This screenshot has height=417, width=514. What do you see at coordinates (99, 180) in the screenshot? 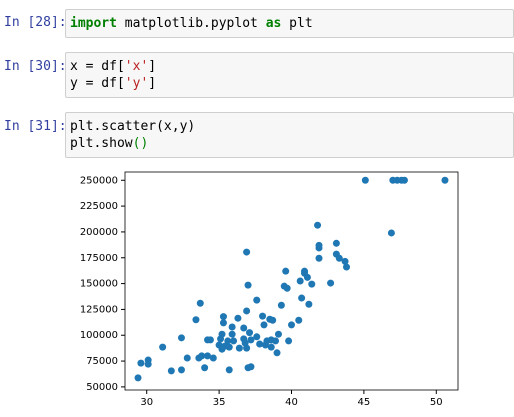
I see `y-tick-label: 250000` at bounding box center [99, 180].